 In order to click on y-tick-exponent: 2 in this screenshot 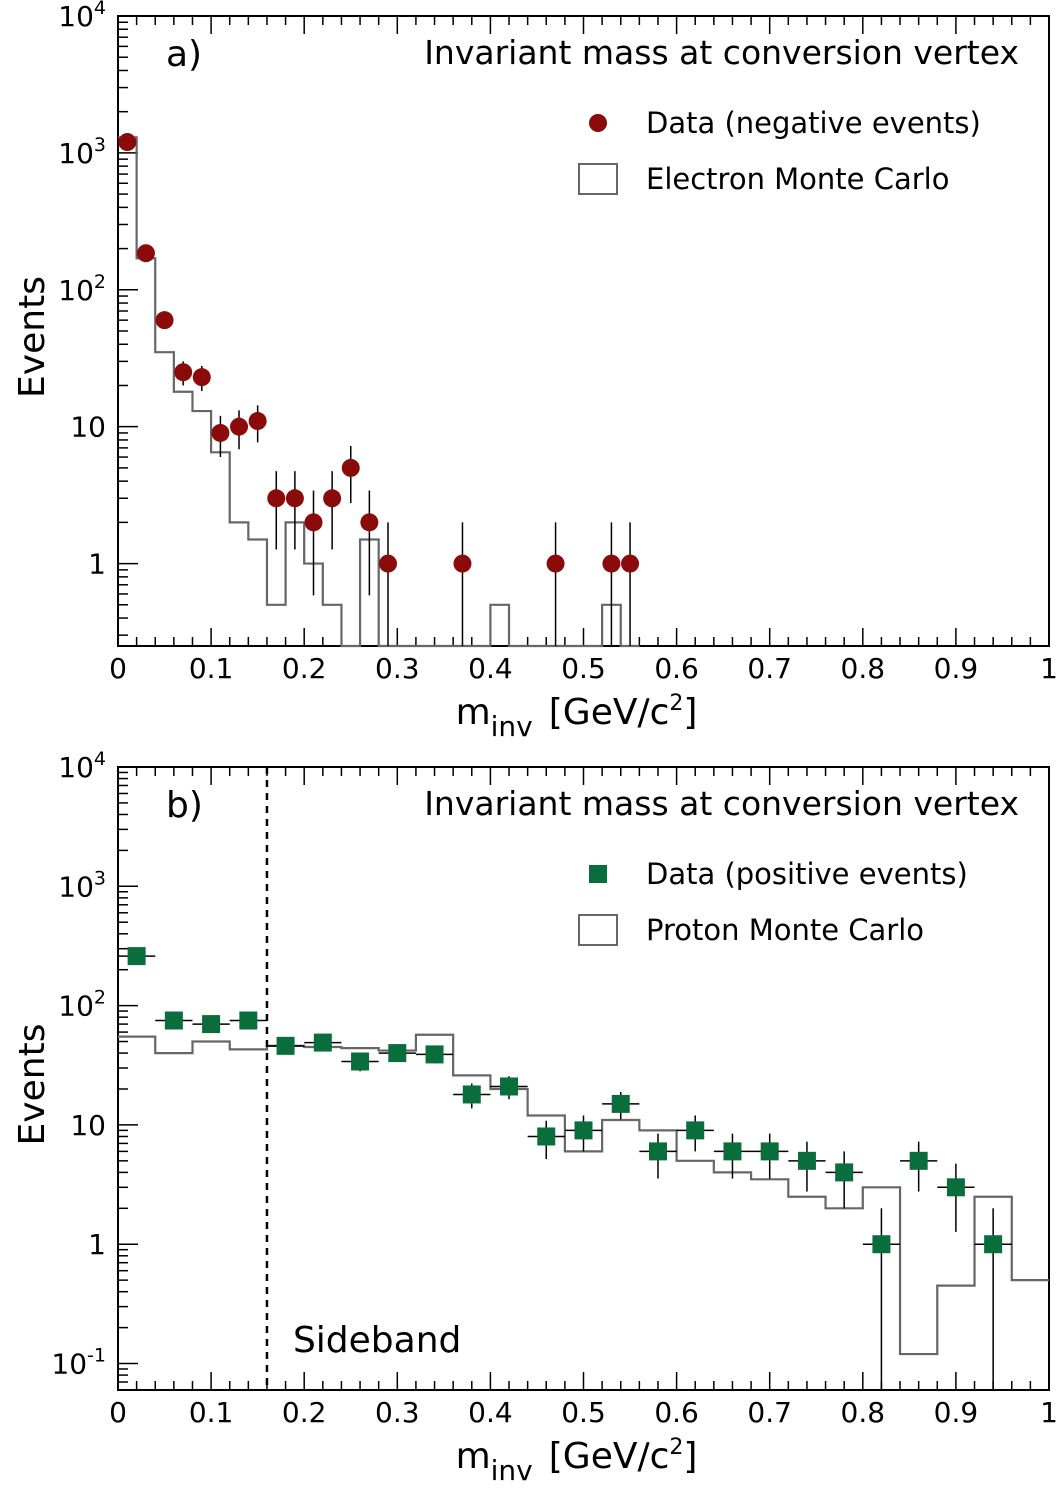, I will do `click(100, 998)`.